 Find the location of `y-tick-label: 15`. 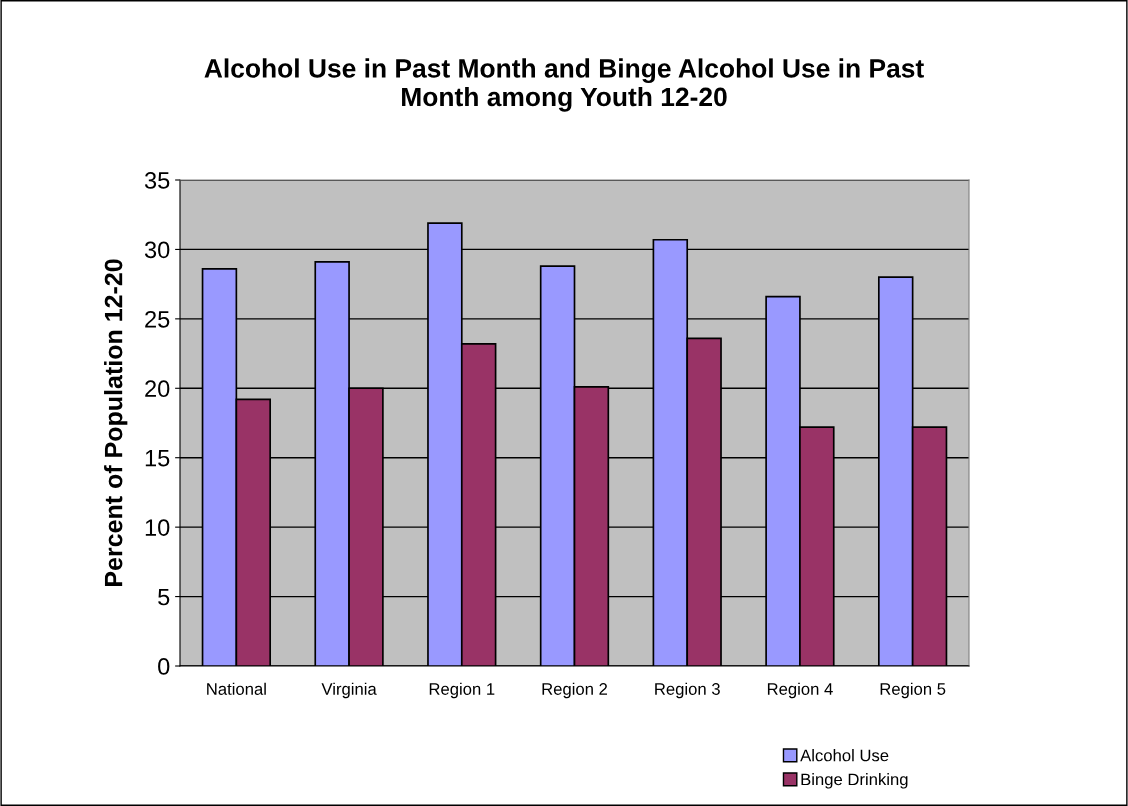

y-tick-label: 15 is located at coordinates (157, 458).